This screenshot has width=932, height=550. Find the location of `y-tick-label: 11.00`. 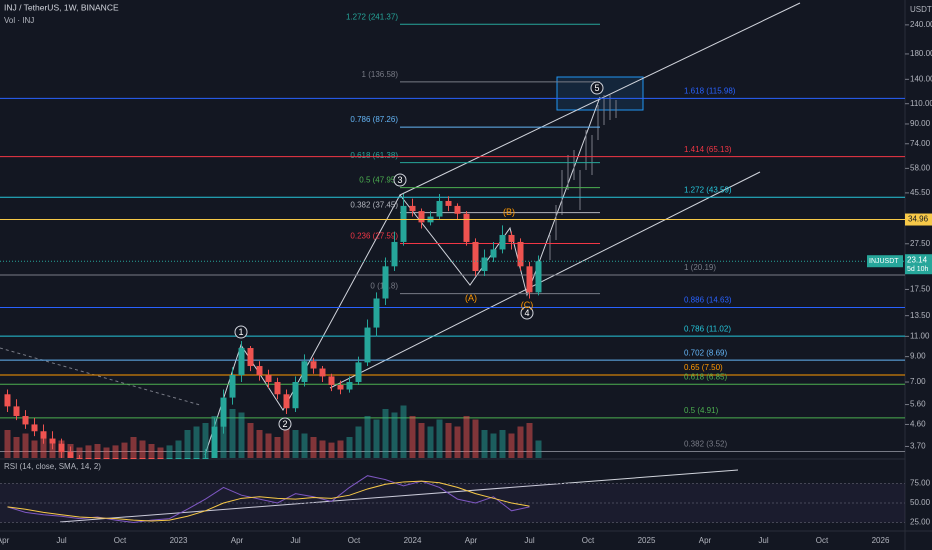

y-tick-label: 11.00 is located at coordinates (920, 335).